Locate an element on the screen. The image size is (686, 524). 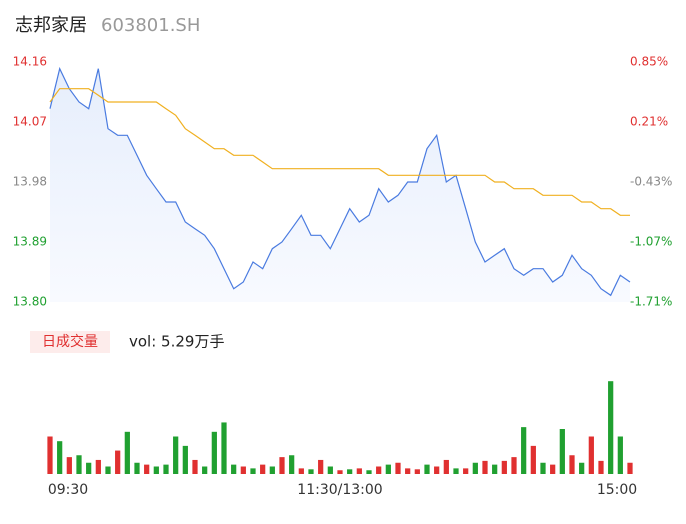
y-tick-label: 13.89 is located at coordinates (30, 242).